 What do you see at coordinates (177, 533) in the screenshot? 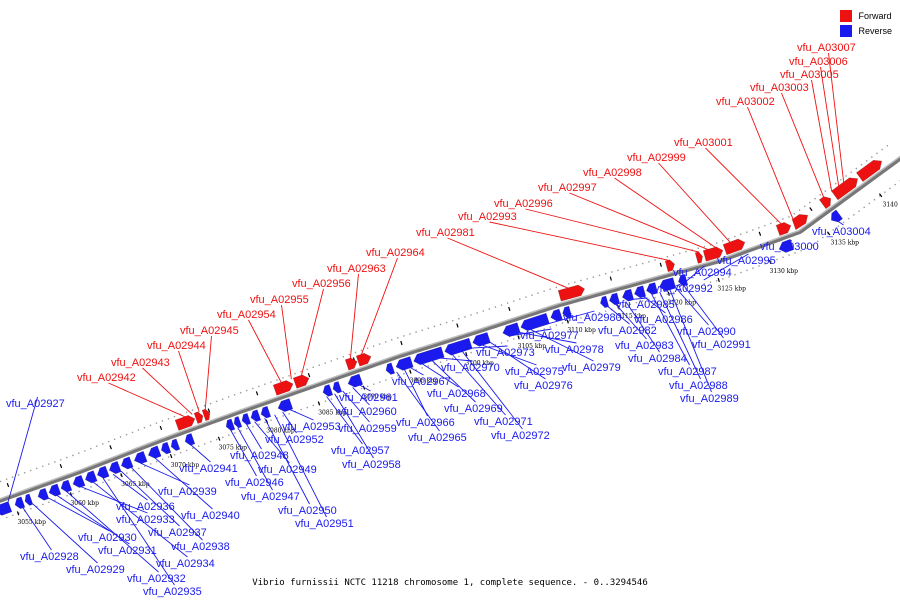
I see `gene-label-reverse: vfu_A02937` at bounding box center [177, 533].